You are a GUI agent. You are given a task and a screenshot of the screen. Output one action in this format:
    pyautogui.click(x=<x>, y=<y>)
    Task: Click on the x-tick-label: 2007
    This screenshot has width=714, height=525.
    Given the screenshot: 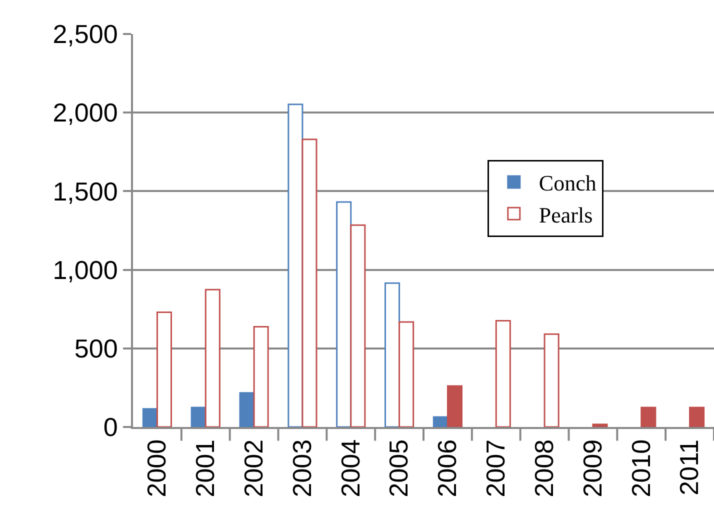 What is the action you would take?
    pyautogui.click(x=495, y=468)
    